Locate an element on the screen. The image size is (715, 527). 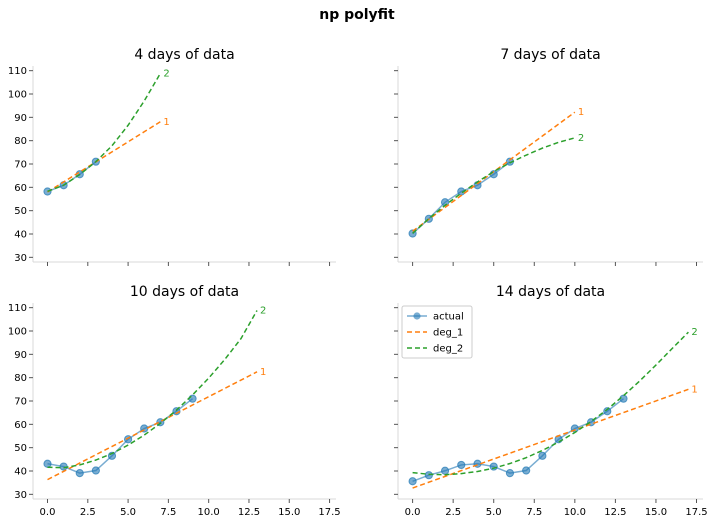
subplot-title: 7 days of data is located at coordinates (550, 55).